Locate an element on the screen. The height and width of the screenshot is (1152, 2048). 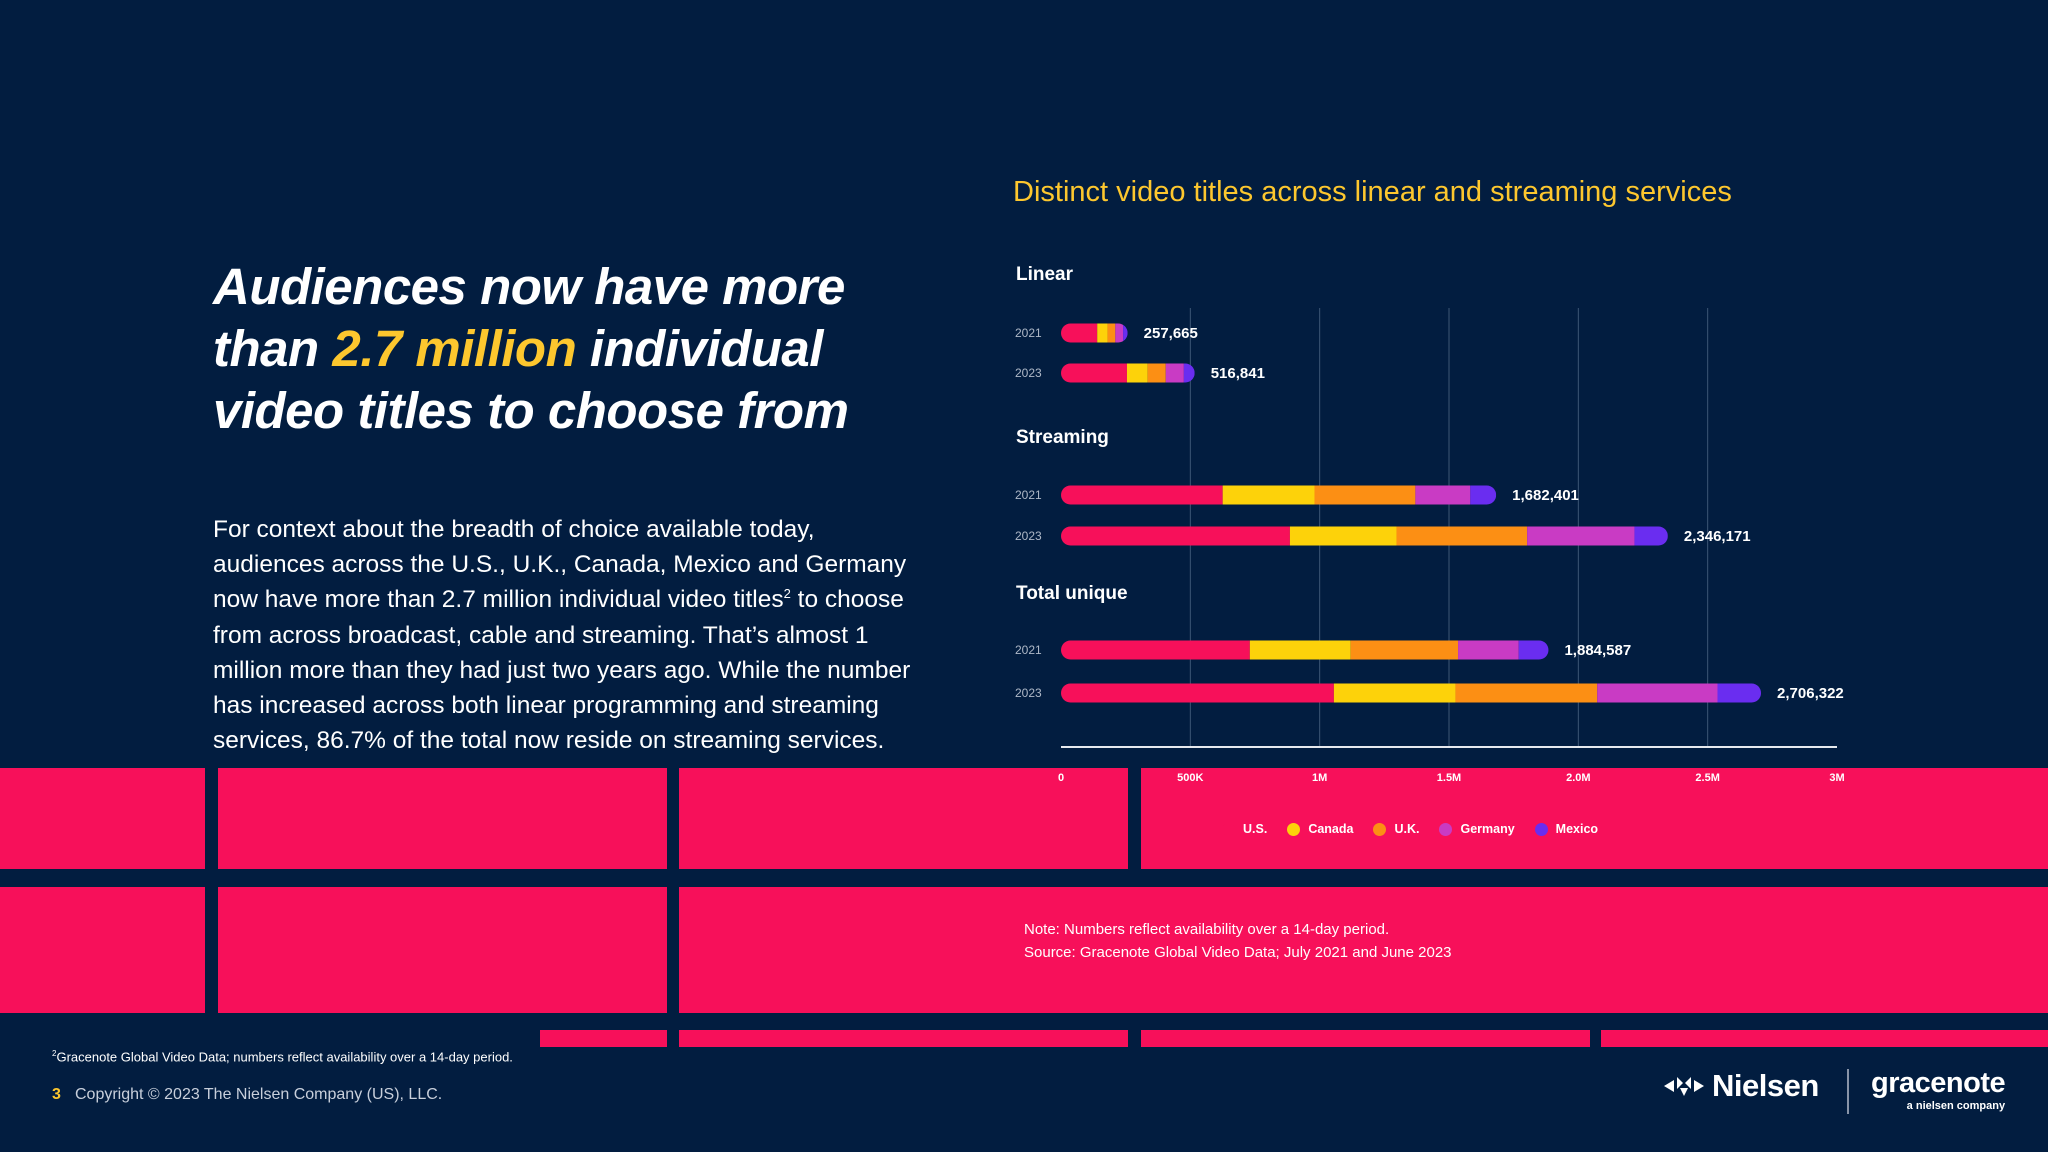
footnote-ref: 2 is located at coordinates (787, 594).